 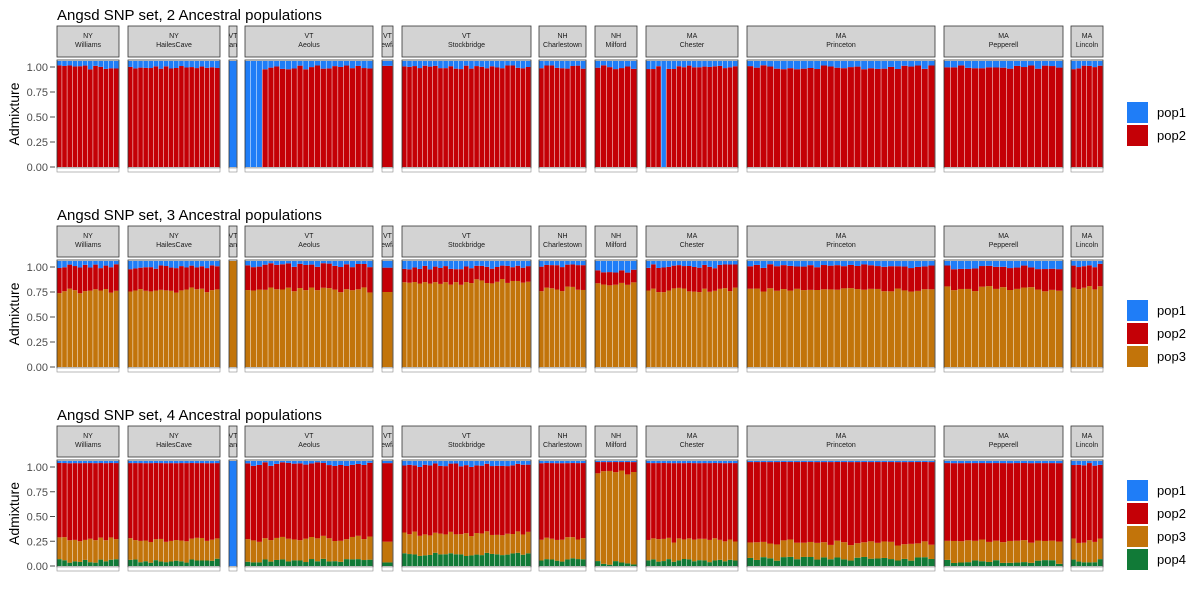 I want to click on facet-site-label: Lincoln, so click(x=1087, y=445).